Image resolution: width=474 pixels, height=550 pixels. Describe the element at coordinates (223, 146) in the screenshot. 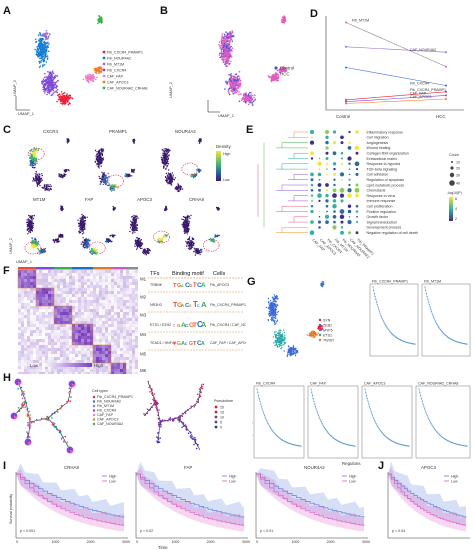

I see `density-title: Density` at that location.